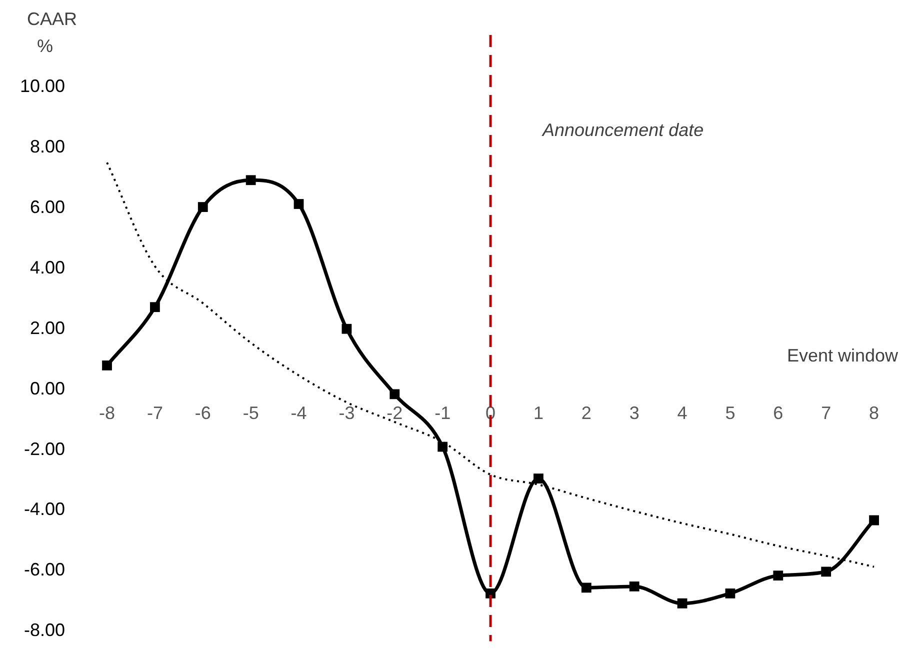 Image resolution: width=908 pixels, height=652 pixels. Describe the element at coordinates (346, 413) in the screenshot. I see `x-tick-label: -3` at that location.